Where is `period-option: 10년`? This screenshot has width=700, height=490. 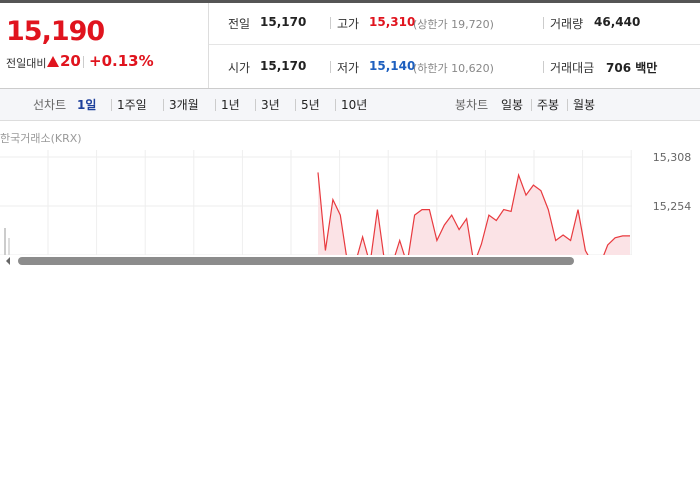 period-option: 10년 is located at coordinates (354, 105).